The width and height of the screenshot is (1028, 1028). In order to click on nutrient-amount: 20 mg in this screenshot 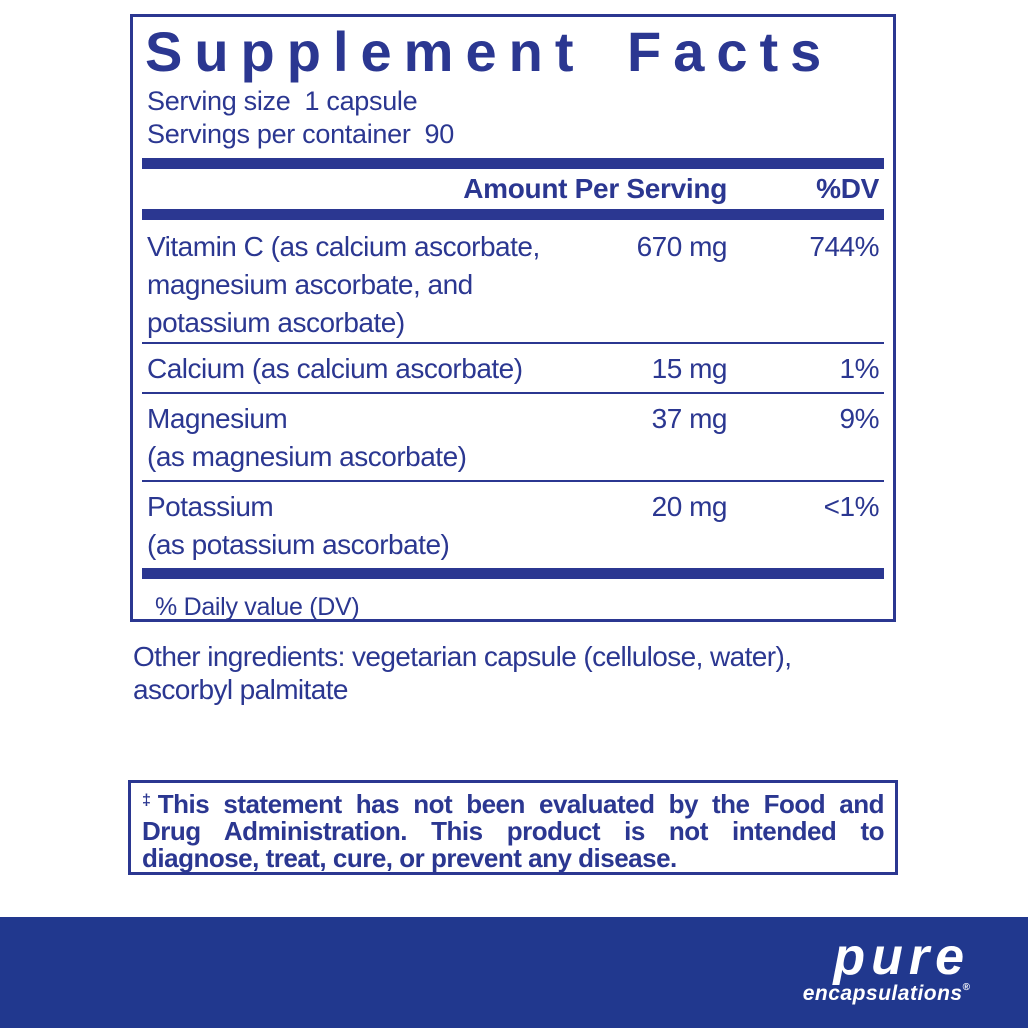, I will do `click(689, 506)`.